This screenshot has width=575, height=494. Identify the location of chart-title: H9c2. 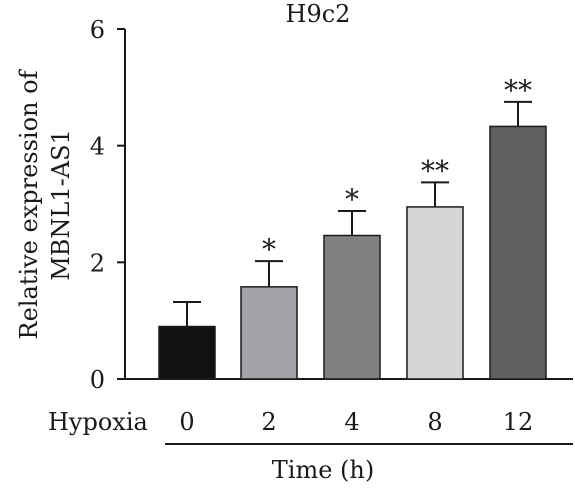
(318, 14).